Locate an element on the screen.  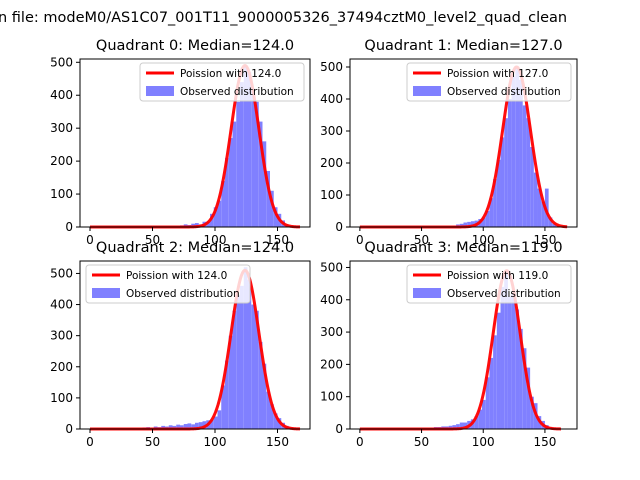
legend: Poission with 127.0 Observed distribution is located at coordinates (489, 82).